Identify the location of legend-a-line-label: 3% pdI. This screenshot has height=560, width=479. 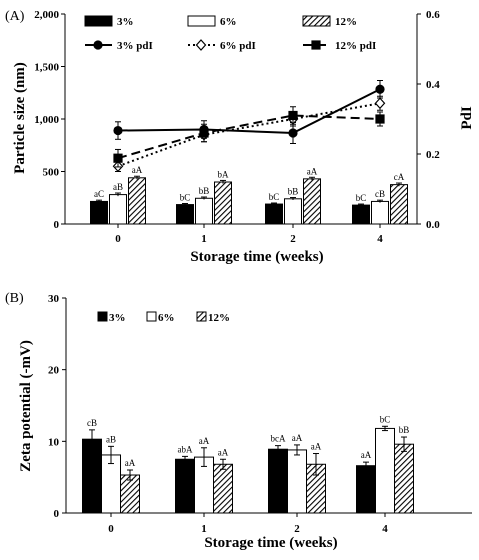
(135, 46).